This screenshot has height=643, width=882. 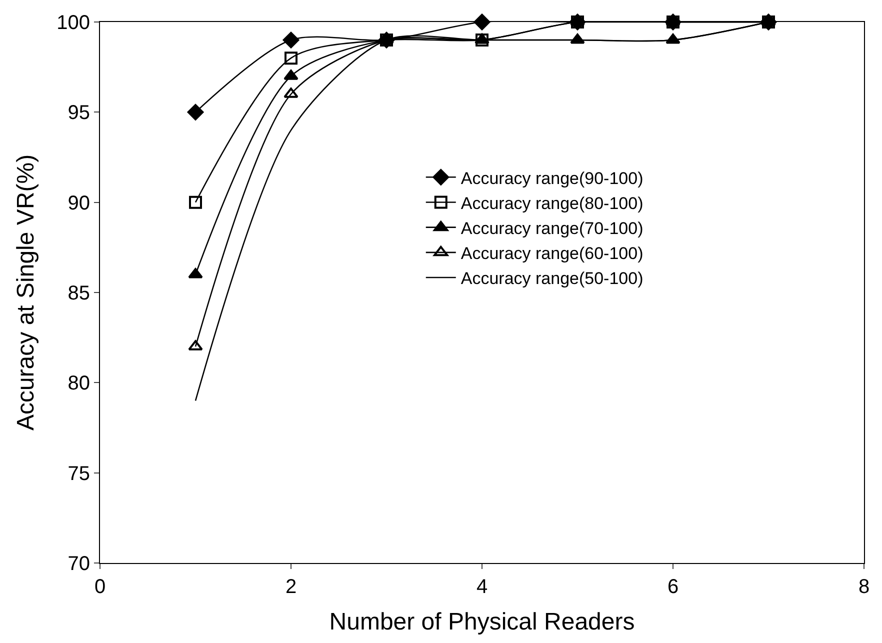 I want to click on x-axis-title: Number of Physical Readers, so click(x=482, y=622).